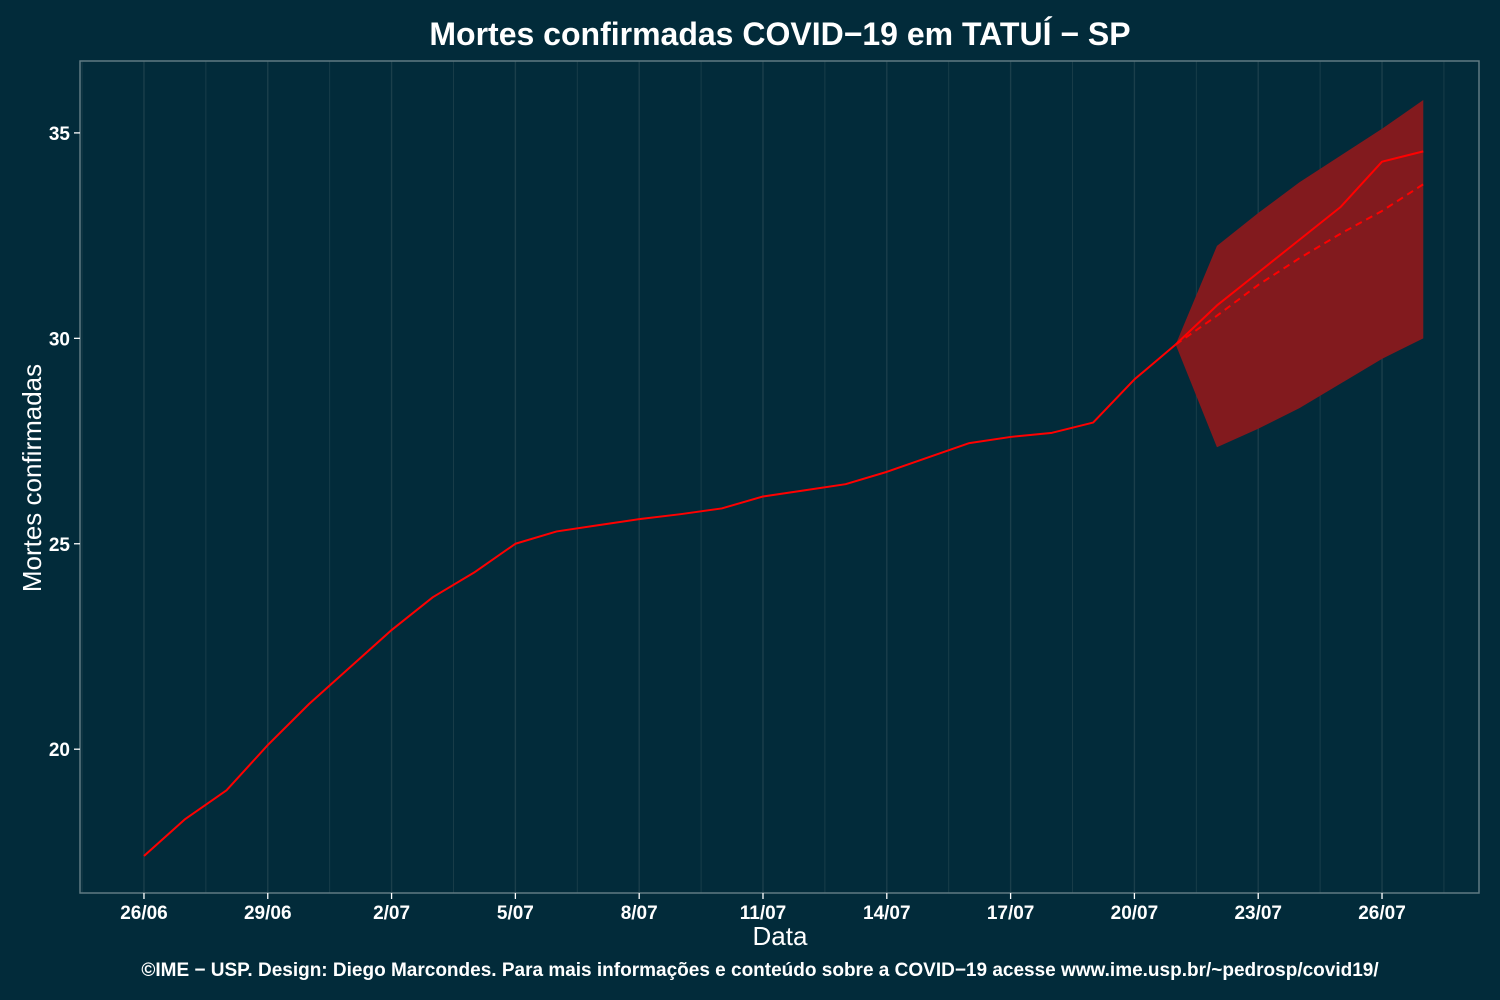 This screenshot has height=1000, width=1500. What do you see at coordinates (64, 442) in the screenshot?
I see `y-axis: 20 25 30 35` at bounding box center [64, 442].